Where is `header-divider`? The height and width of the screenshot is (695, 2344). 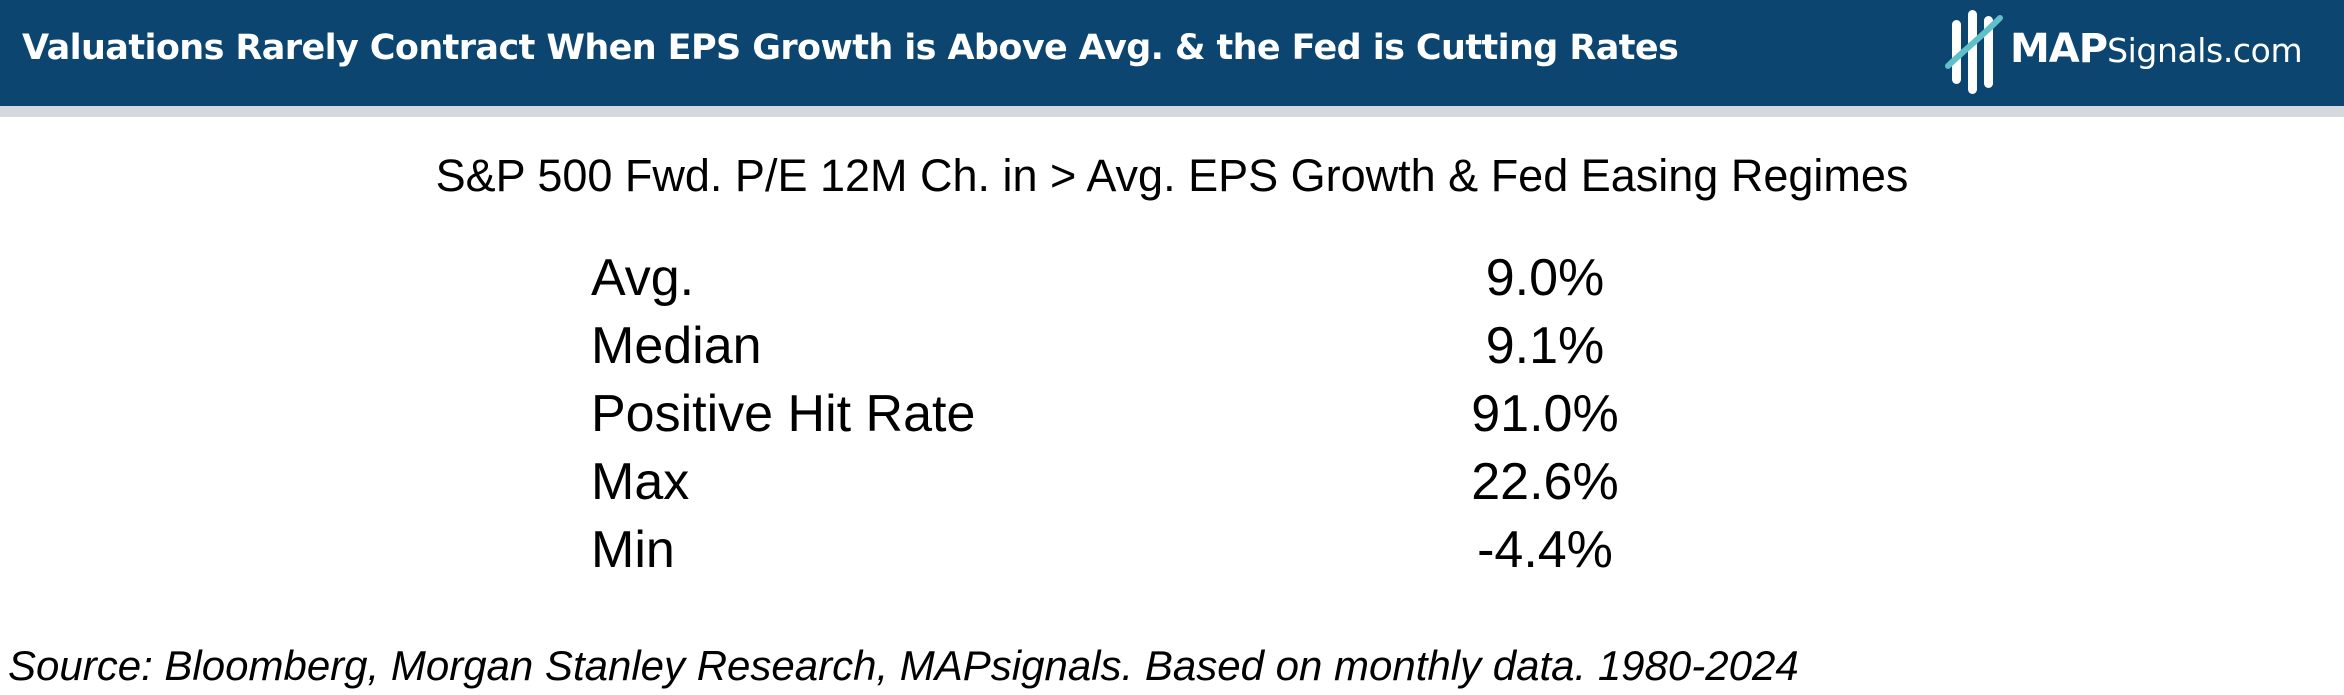 header-divider is located at coordinates (1172, 111).